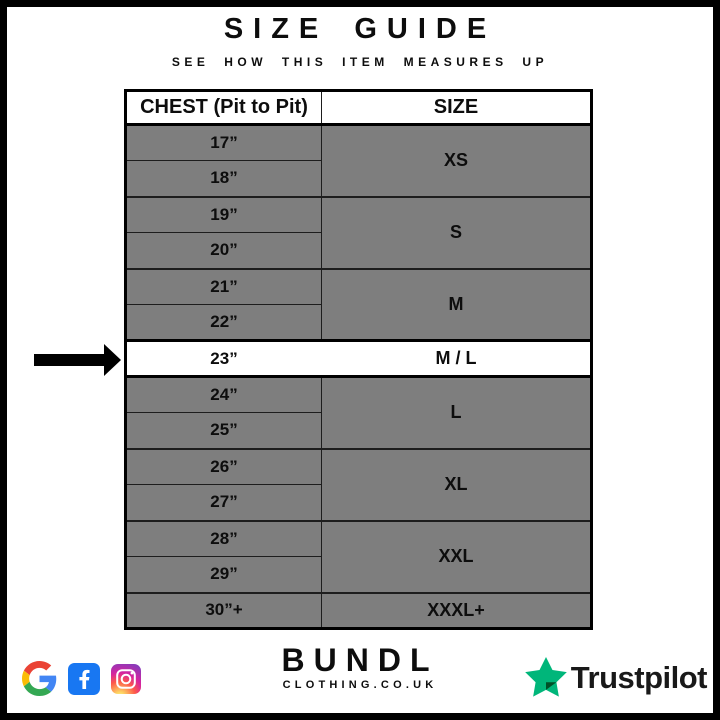 The image size is (720, 720). Describe the element at coordinates (358, 502) in the screenshot. I see `table-row: 27”` at that location.